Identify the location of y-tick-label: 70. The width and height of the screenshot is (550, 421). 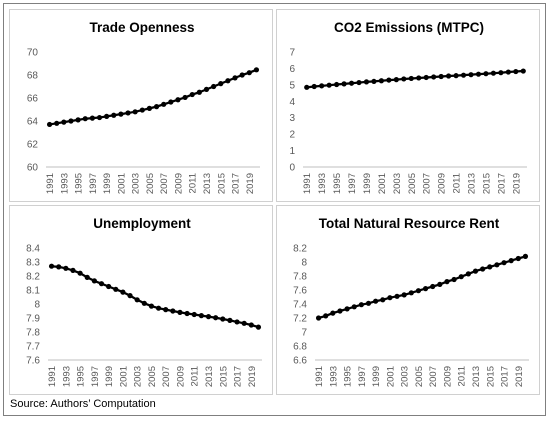
(33, 53).